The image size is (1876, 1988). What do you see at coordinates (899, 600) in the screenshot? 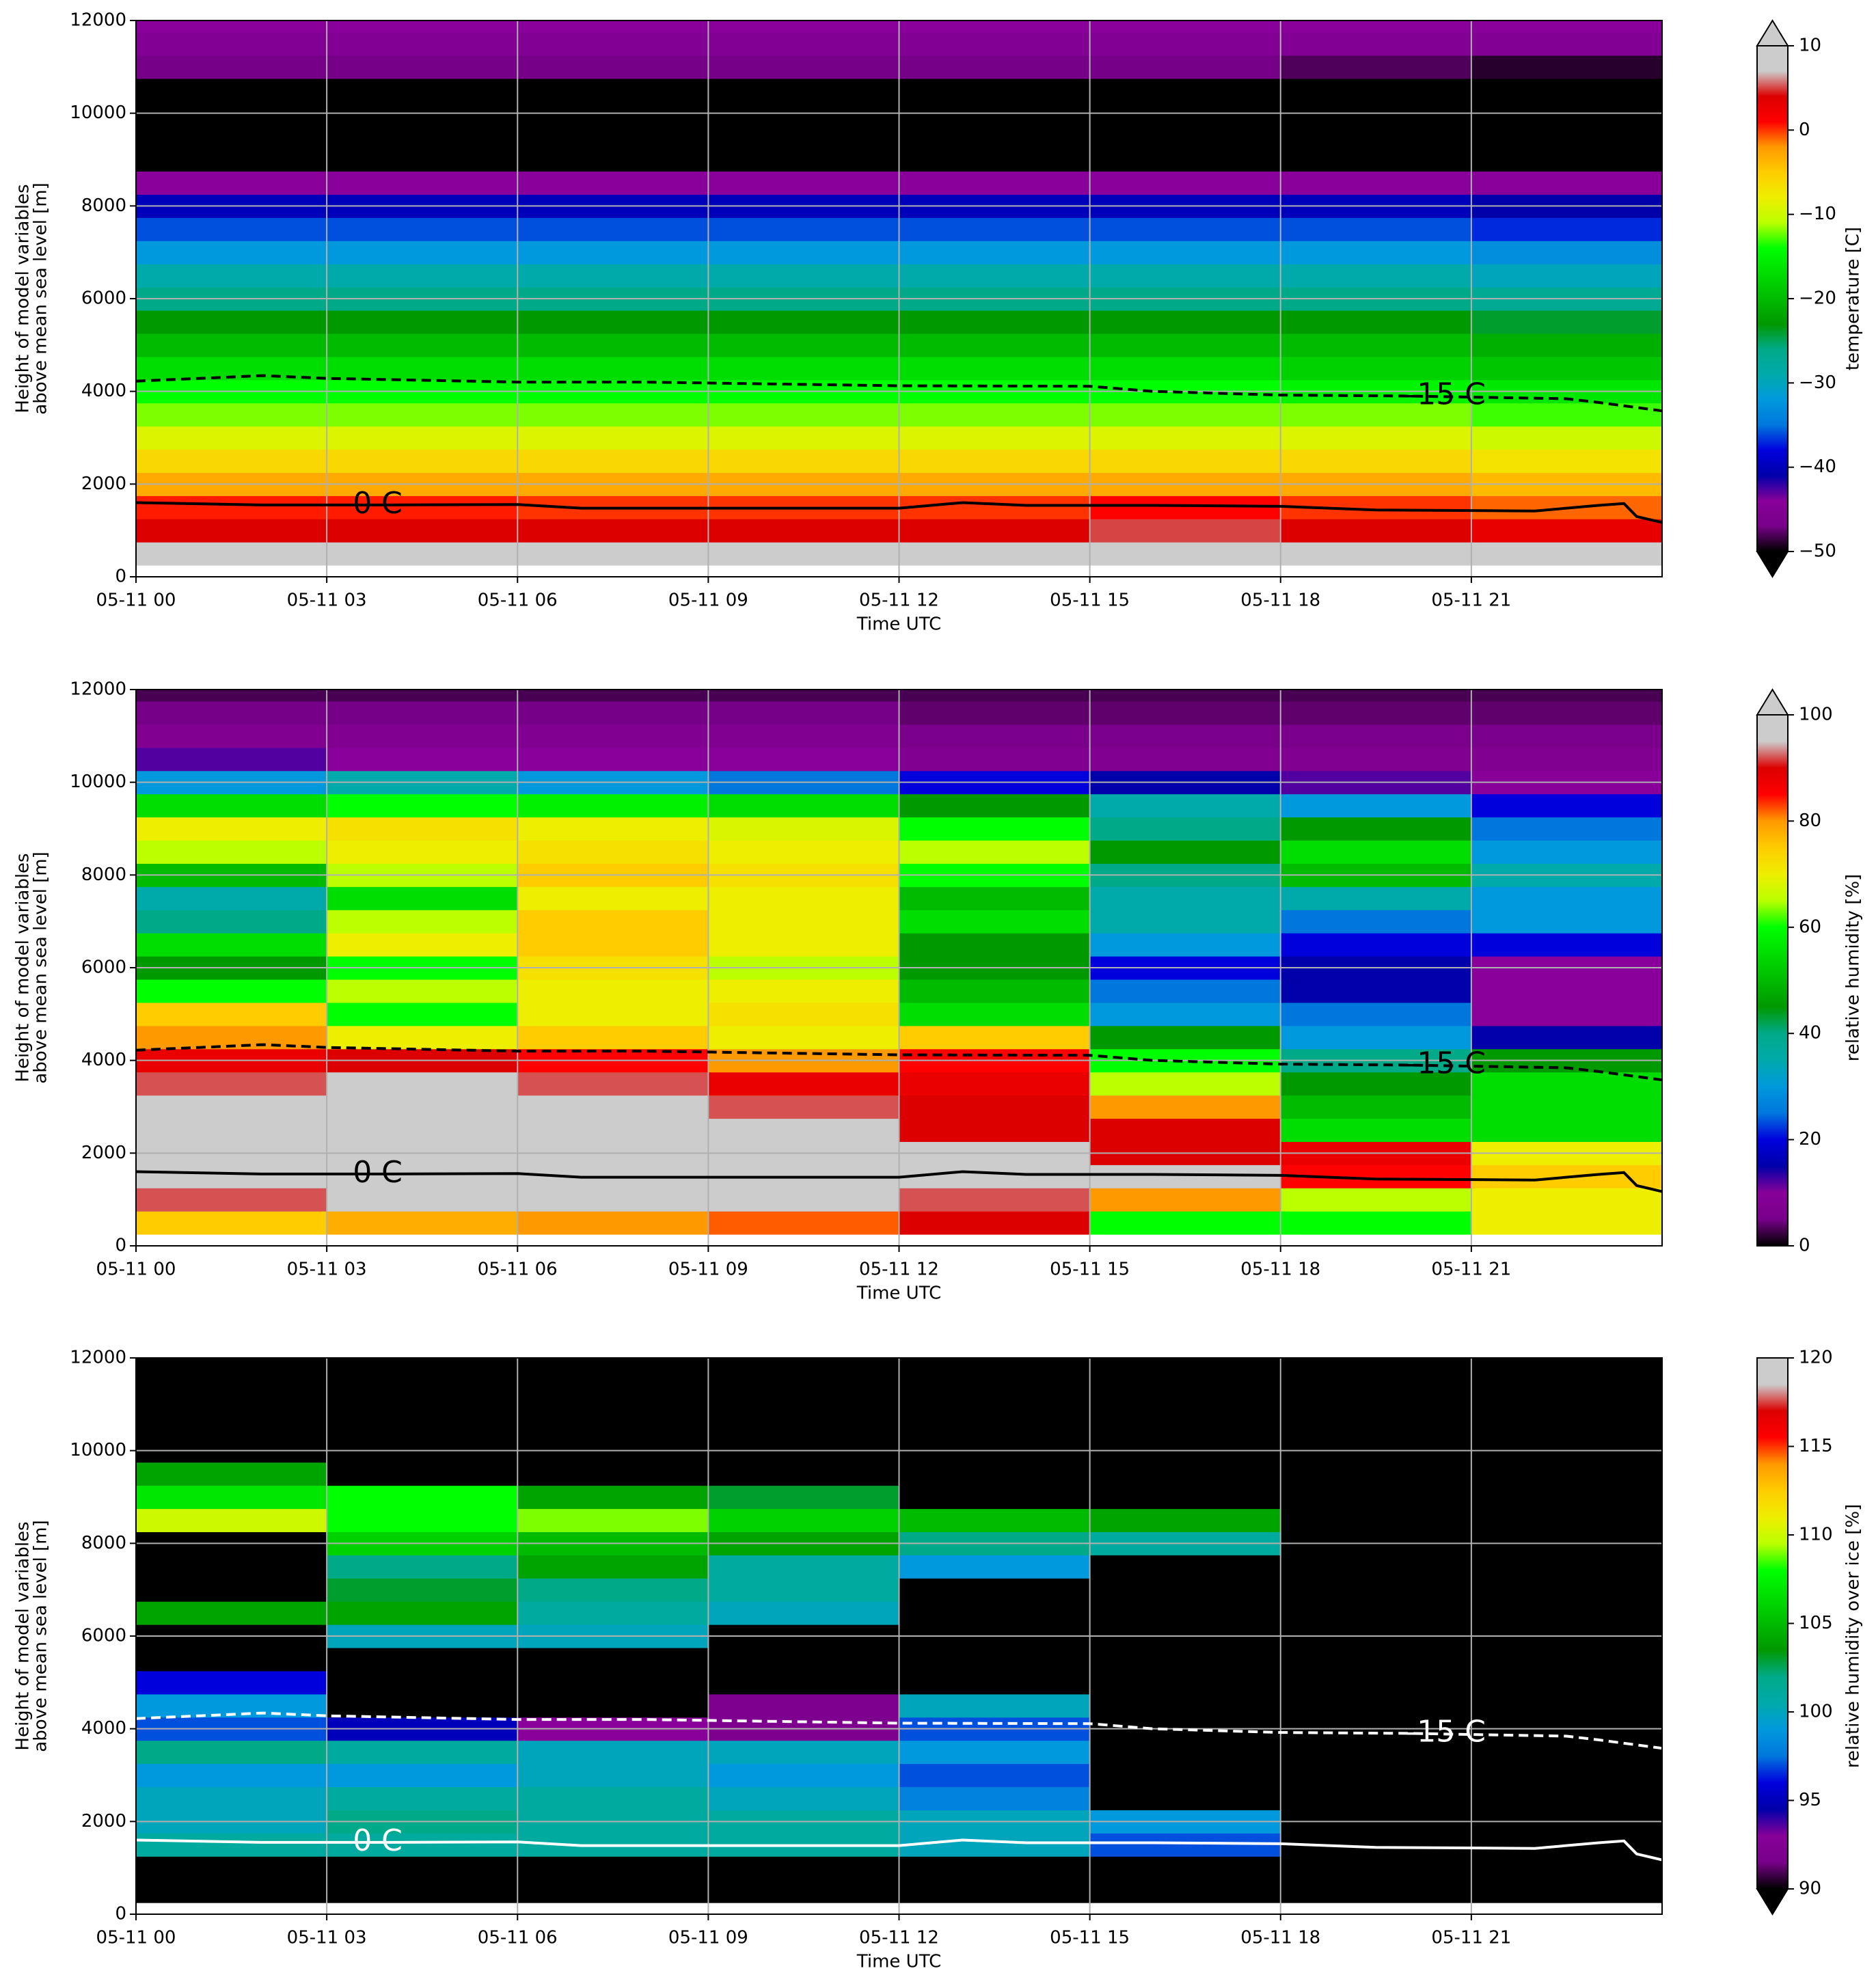
I see `x-tick-label: 05-11 12` at bounding box center [899, 600].